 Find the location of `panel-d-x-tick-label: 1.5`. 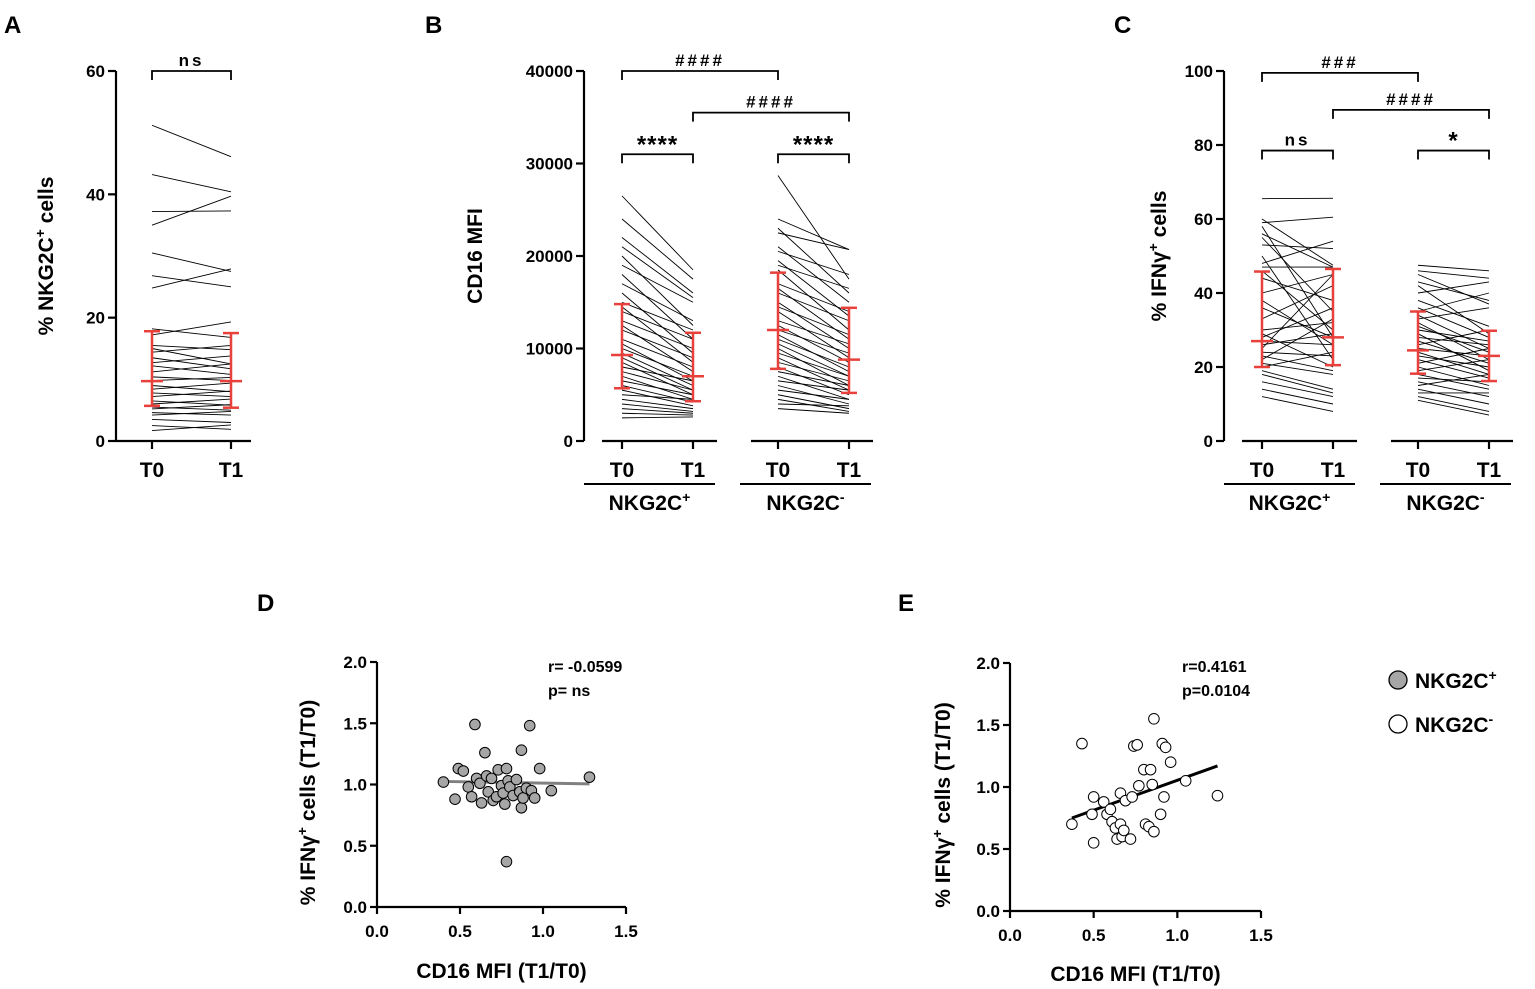

panel-d-x-tick-label: 1.5 is located at coordinates (626, 931).